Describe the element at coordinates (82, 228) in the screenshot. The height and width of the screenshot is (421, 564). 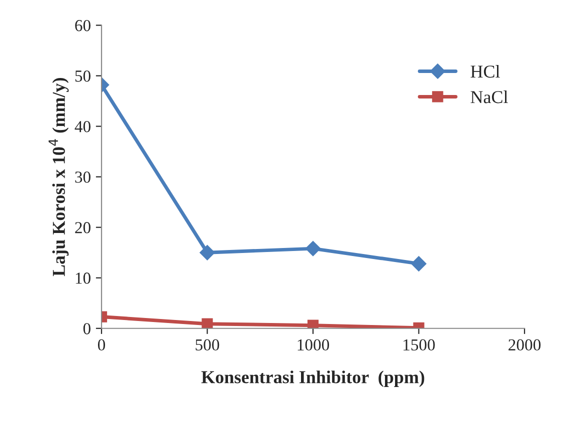
I see `y-tick-label: 20` at that location.